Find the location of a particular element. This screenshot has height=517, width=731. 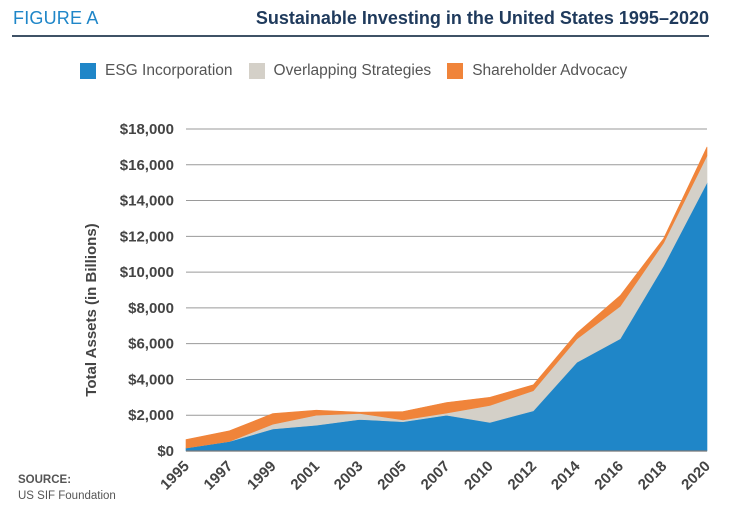

x-tick-label: 1999 is located at coordinates (262, 476).